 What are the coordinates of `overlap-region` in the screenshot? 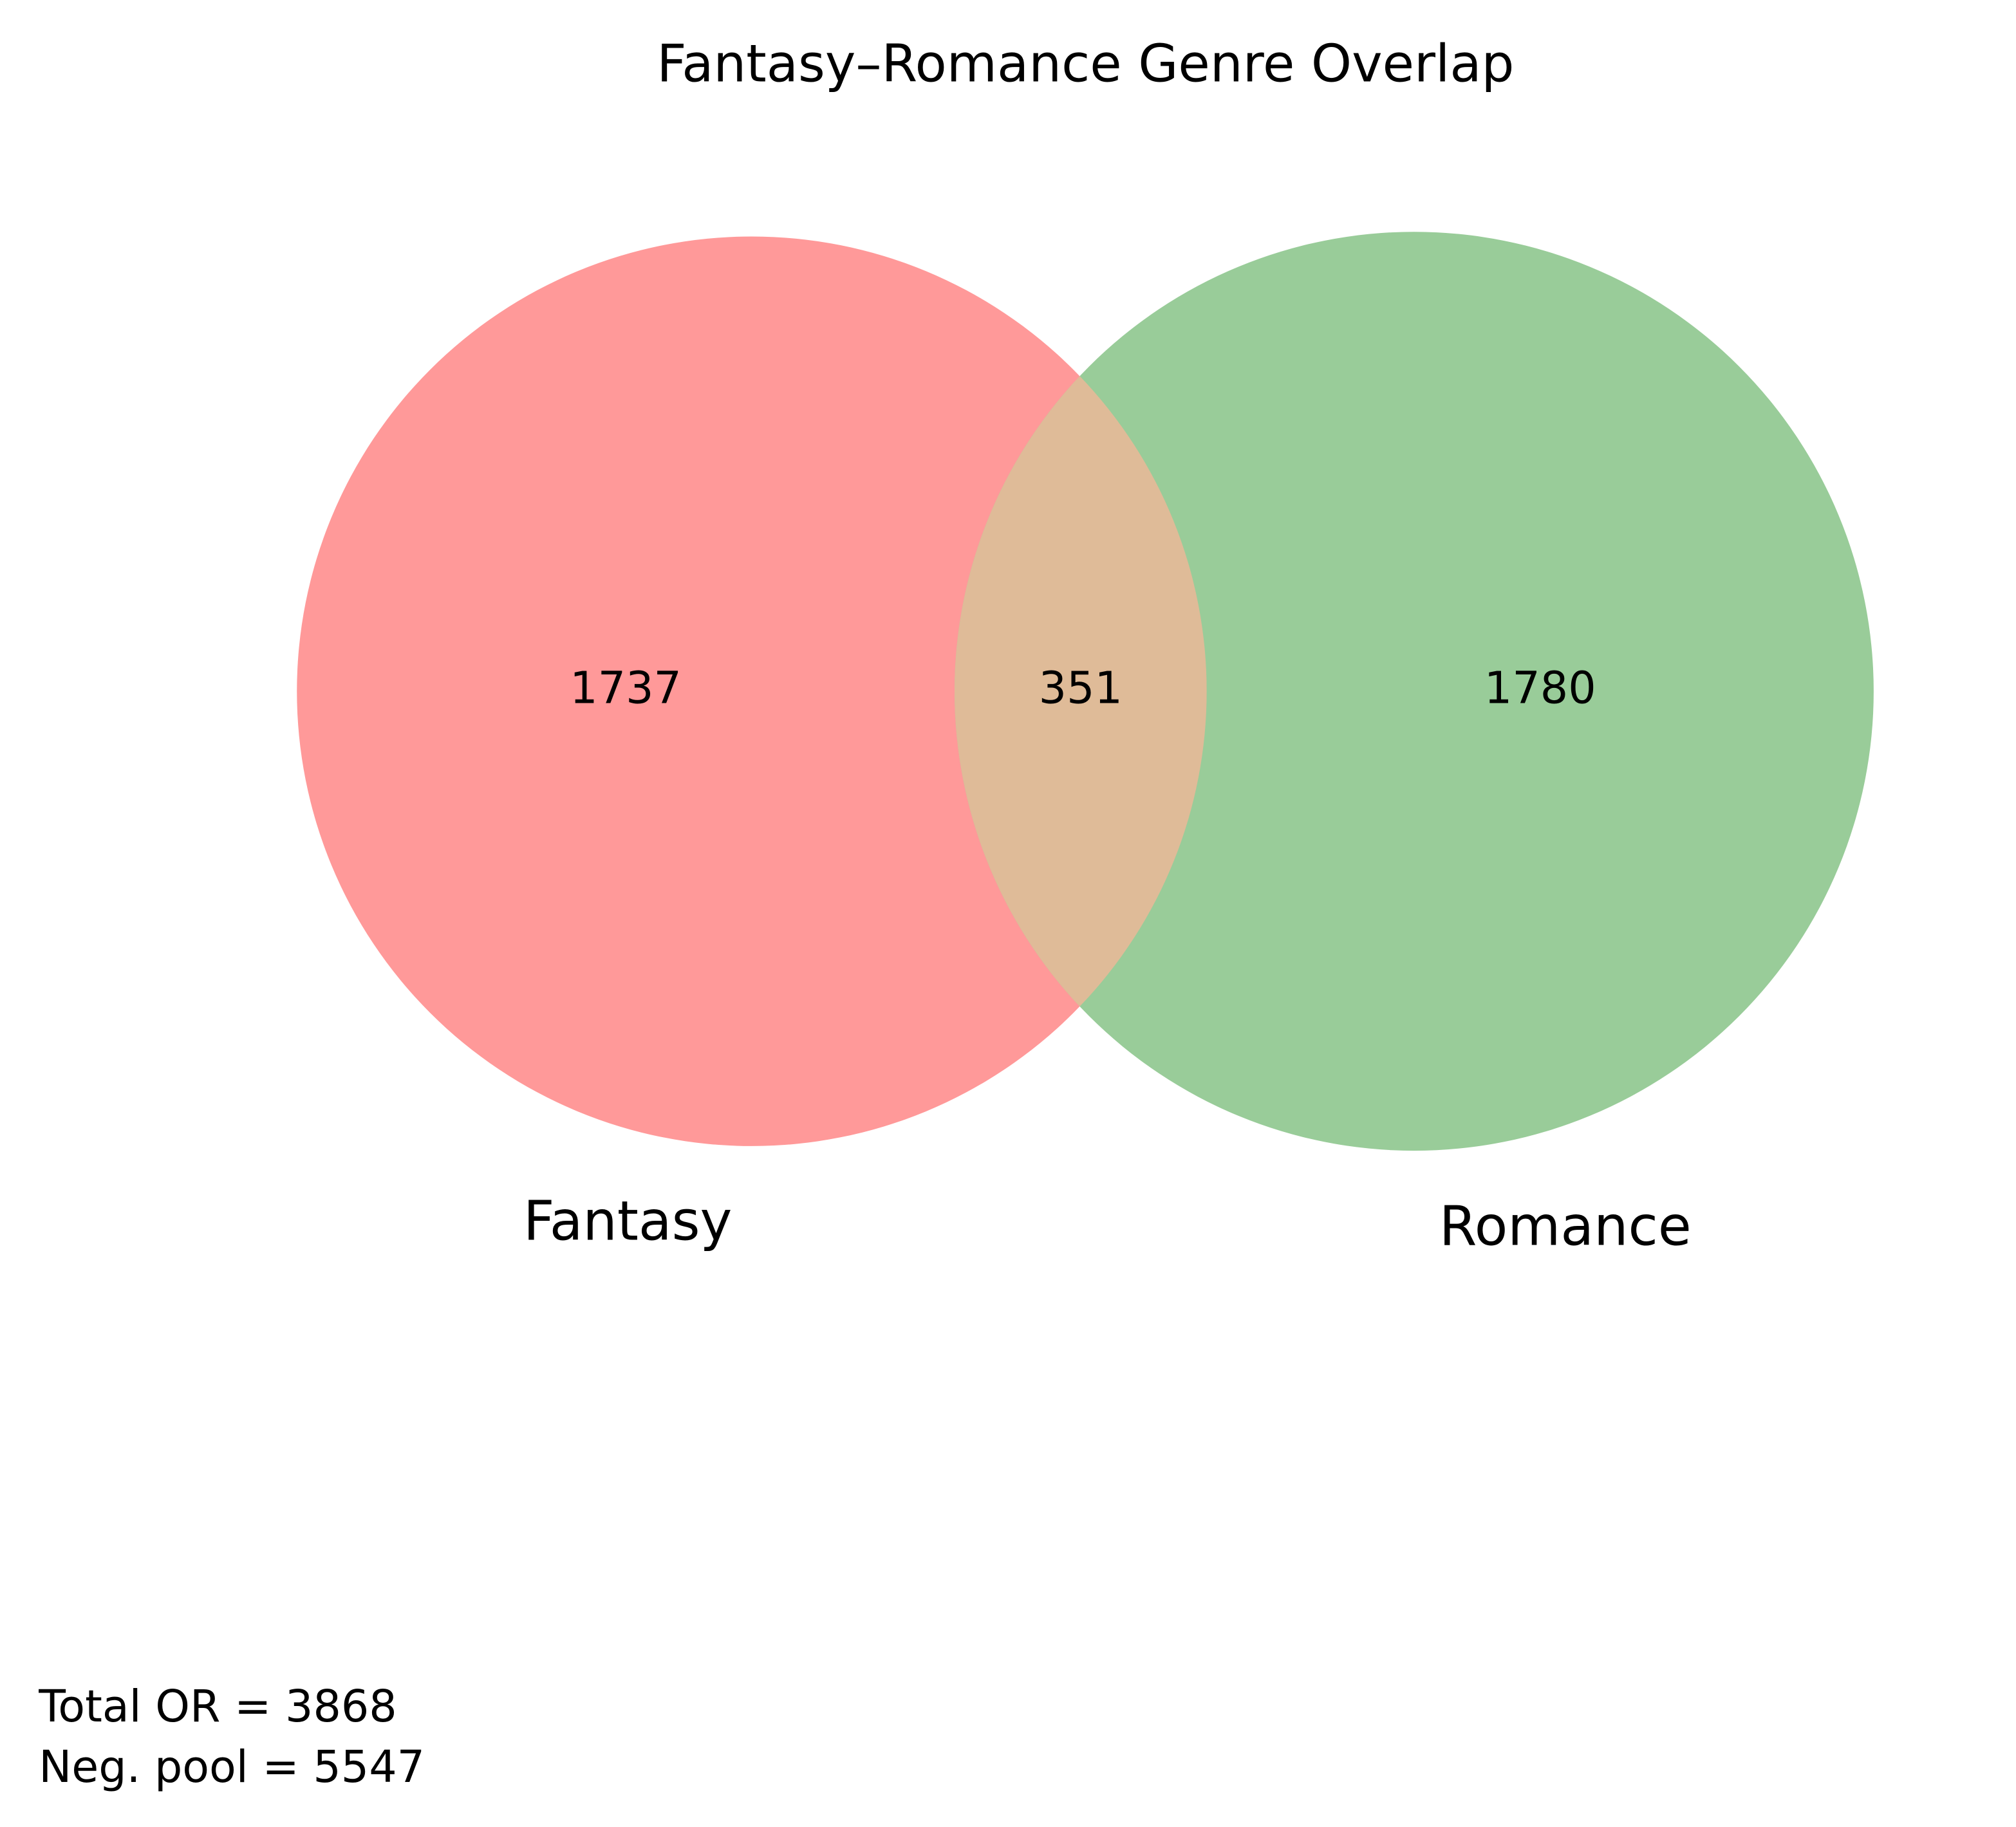 It's located at (1080, 691).